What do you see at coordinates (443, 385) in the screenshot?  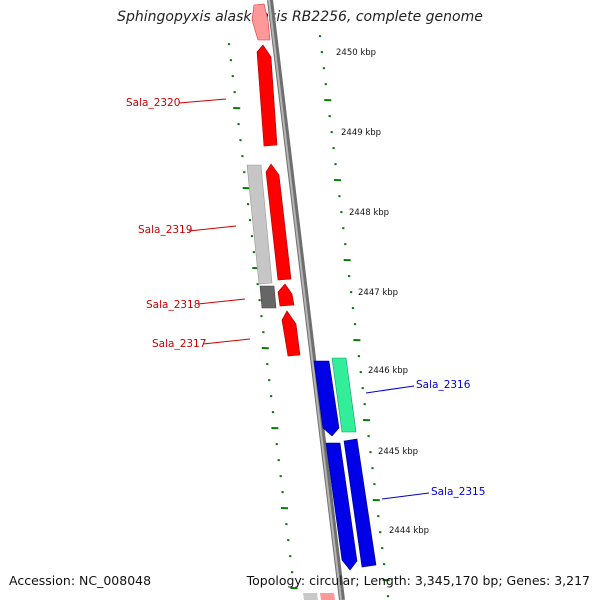 I see `gene-label-sala-2316: Sala_2316` at bounding box center [443, 385].